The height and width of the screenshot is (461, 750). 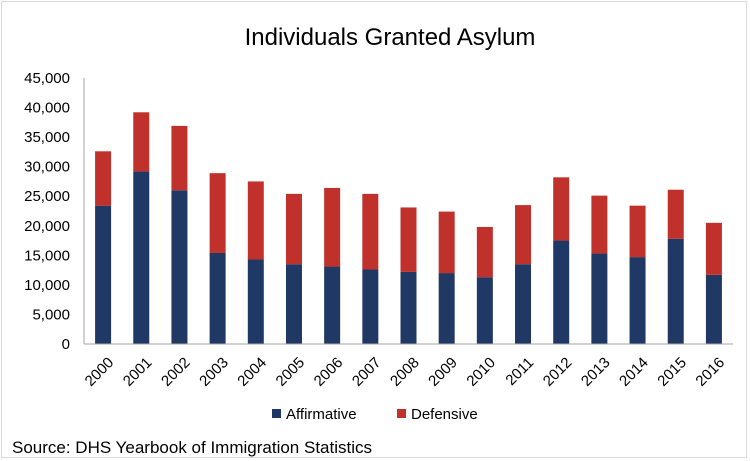 I want to click on legend-swatch-defensive, so click(x=401, y=413).